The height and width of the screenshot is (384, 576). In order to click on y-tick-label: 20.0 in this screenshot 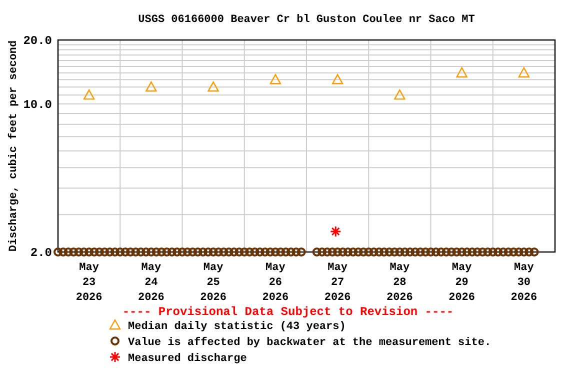, I will do `click(37, 41)`.